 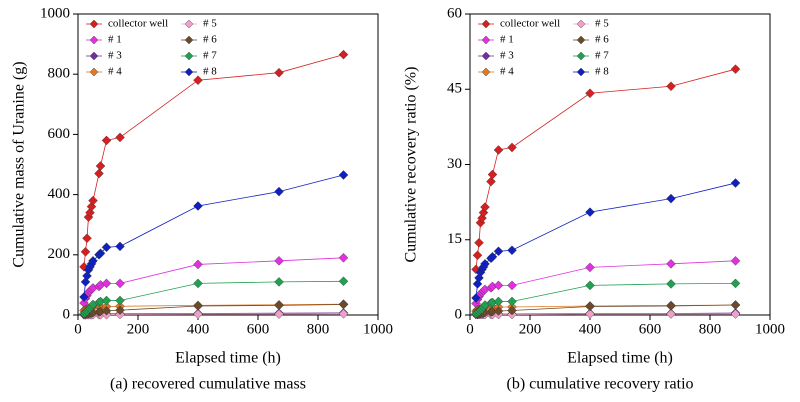 I want to click on legend-label: # 5, so click(x=210, y=24).